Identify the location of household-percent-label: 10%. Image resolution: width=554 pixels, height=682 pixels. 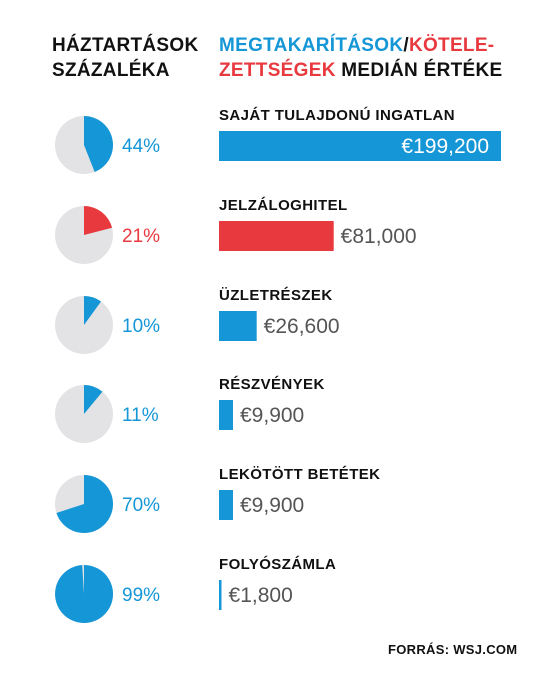
(141, 326).